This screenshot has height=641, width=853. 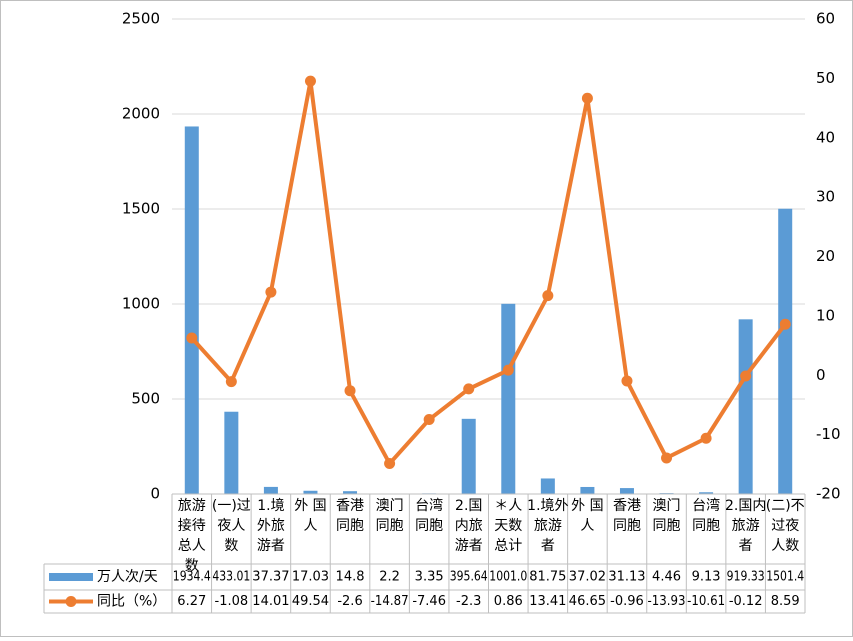 I want to click on category-label: 天数, so click(x=508, y=526).